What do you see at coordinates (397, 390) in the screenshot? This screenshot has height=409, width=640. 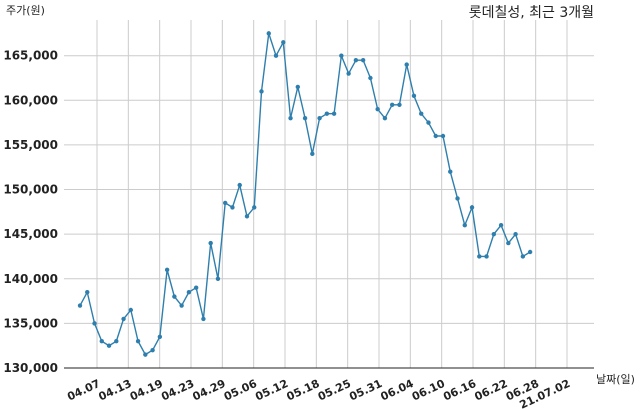 I see `x-tick-label: 06.04` at bounding box center [397, 390].